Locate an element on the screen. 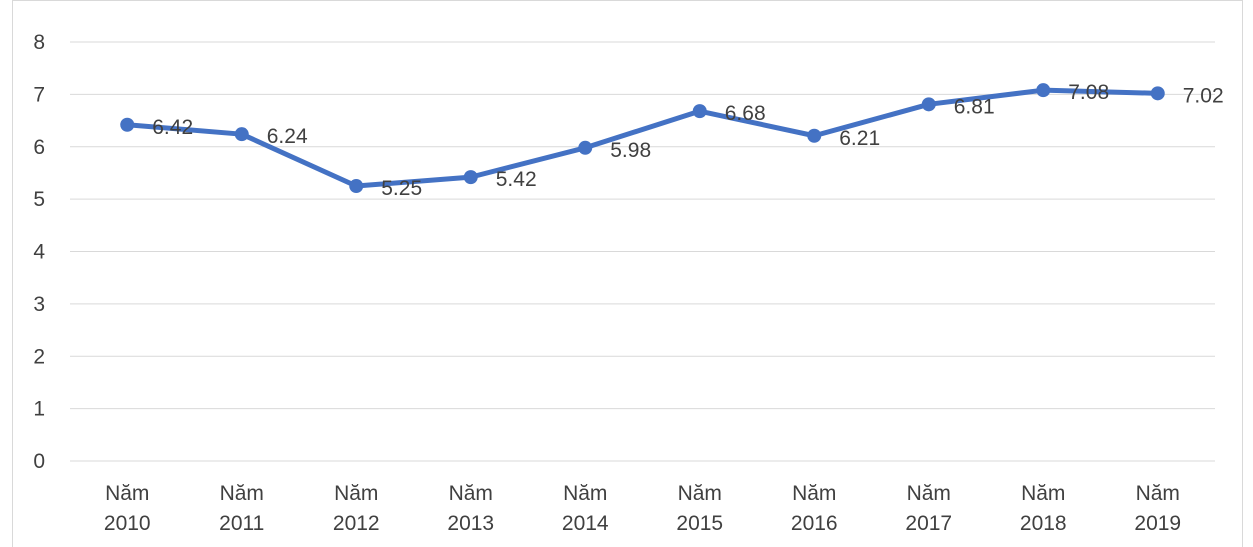 Image resolution: width=1253 pixels, height=547 pixels. x-tick-label-line: 2015 is located at coordinates (699, 523).